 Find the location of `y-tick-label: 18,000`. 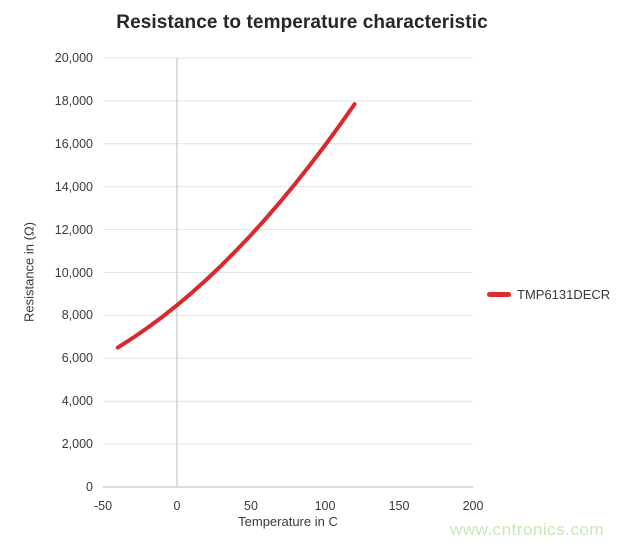

y-tick-label: 18,000 is located at coordinates (73, 100).